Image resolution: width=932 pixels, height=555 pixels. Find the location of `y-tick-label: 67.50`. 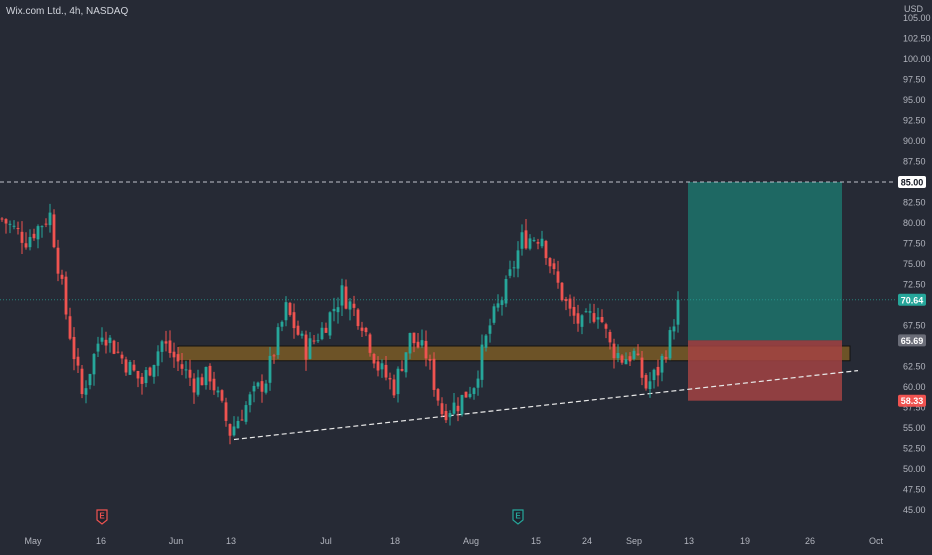

y-tick-label: 67.50 is located at coordinates (914, 326).